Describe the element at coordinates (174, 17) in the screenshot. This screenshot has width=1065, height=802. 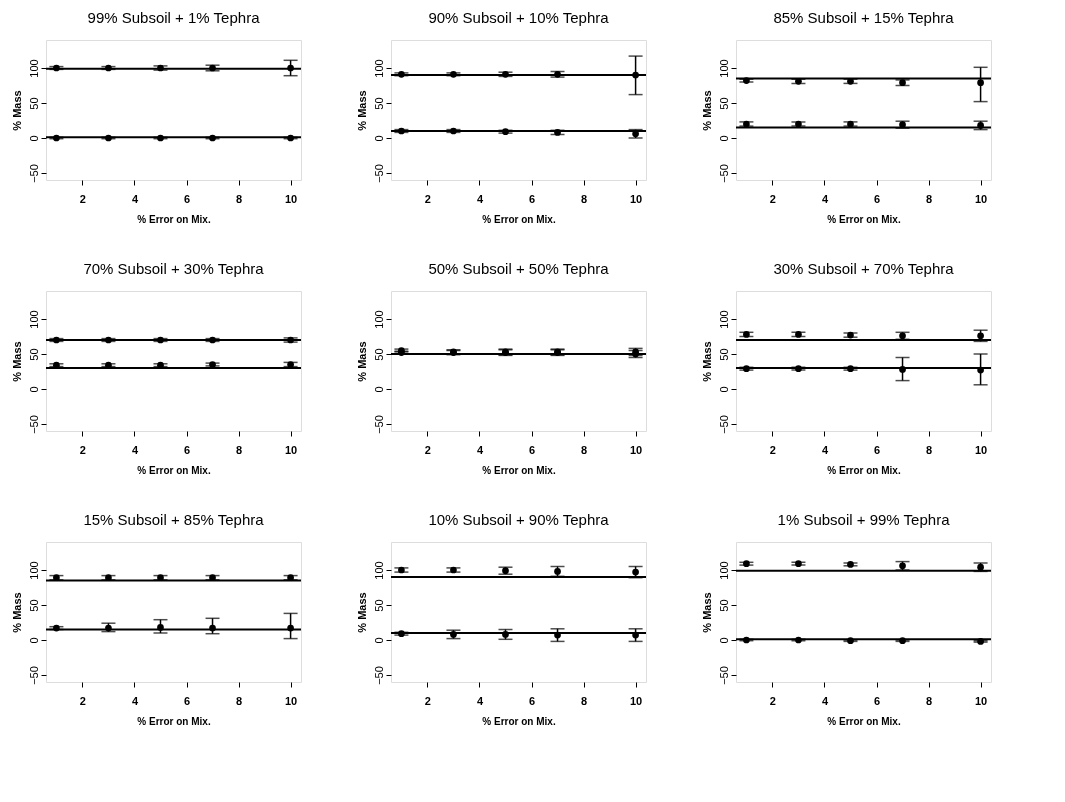
I see `chart-title: 99% Subsoil + 1% Tephra` at that location.